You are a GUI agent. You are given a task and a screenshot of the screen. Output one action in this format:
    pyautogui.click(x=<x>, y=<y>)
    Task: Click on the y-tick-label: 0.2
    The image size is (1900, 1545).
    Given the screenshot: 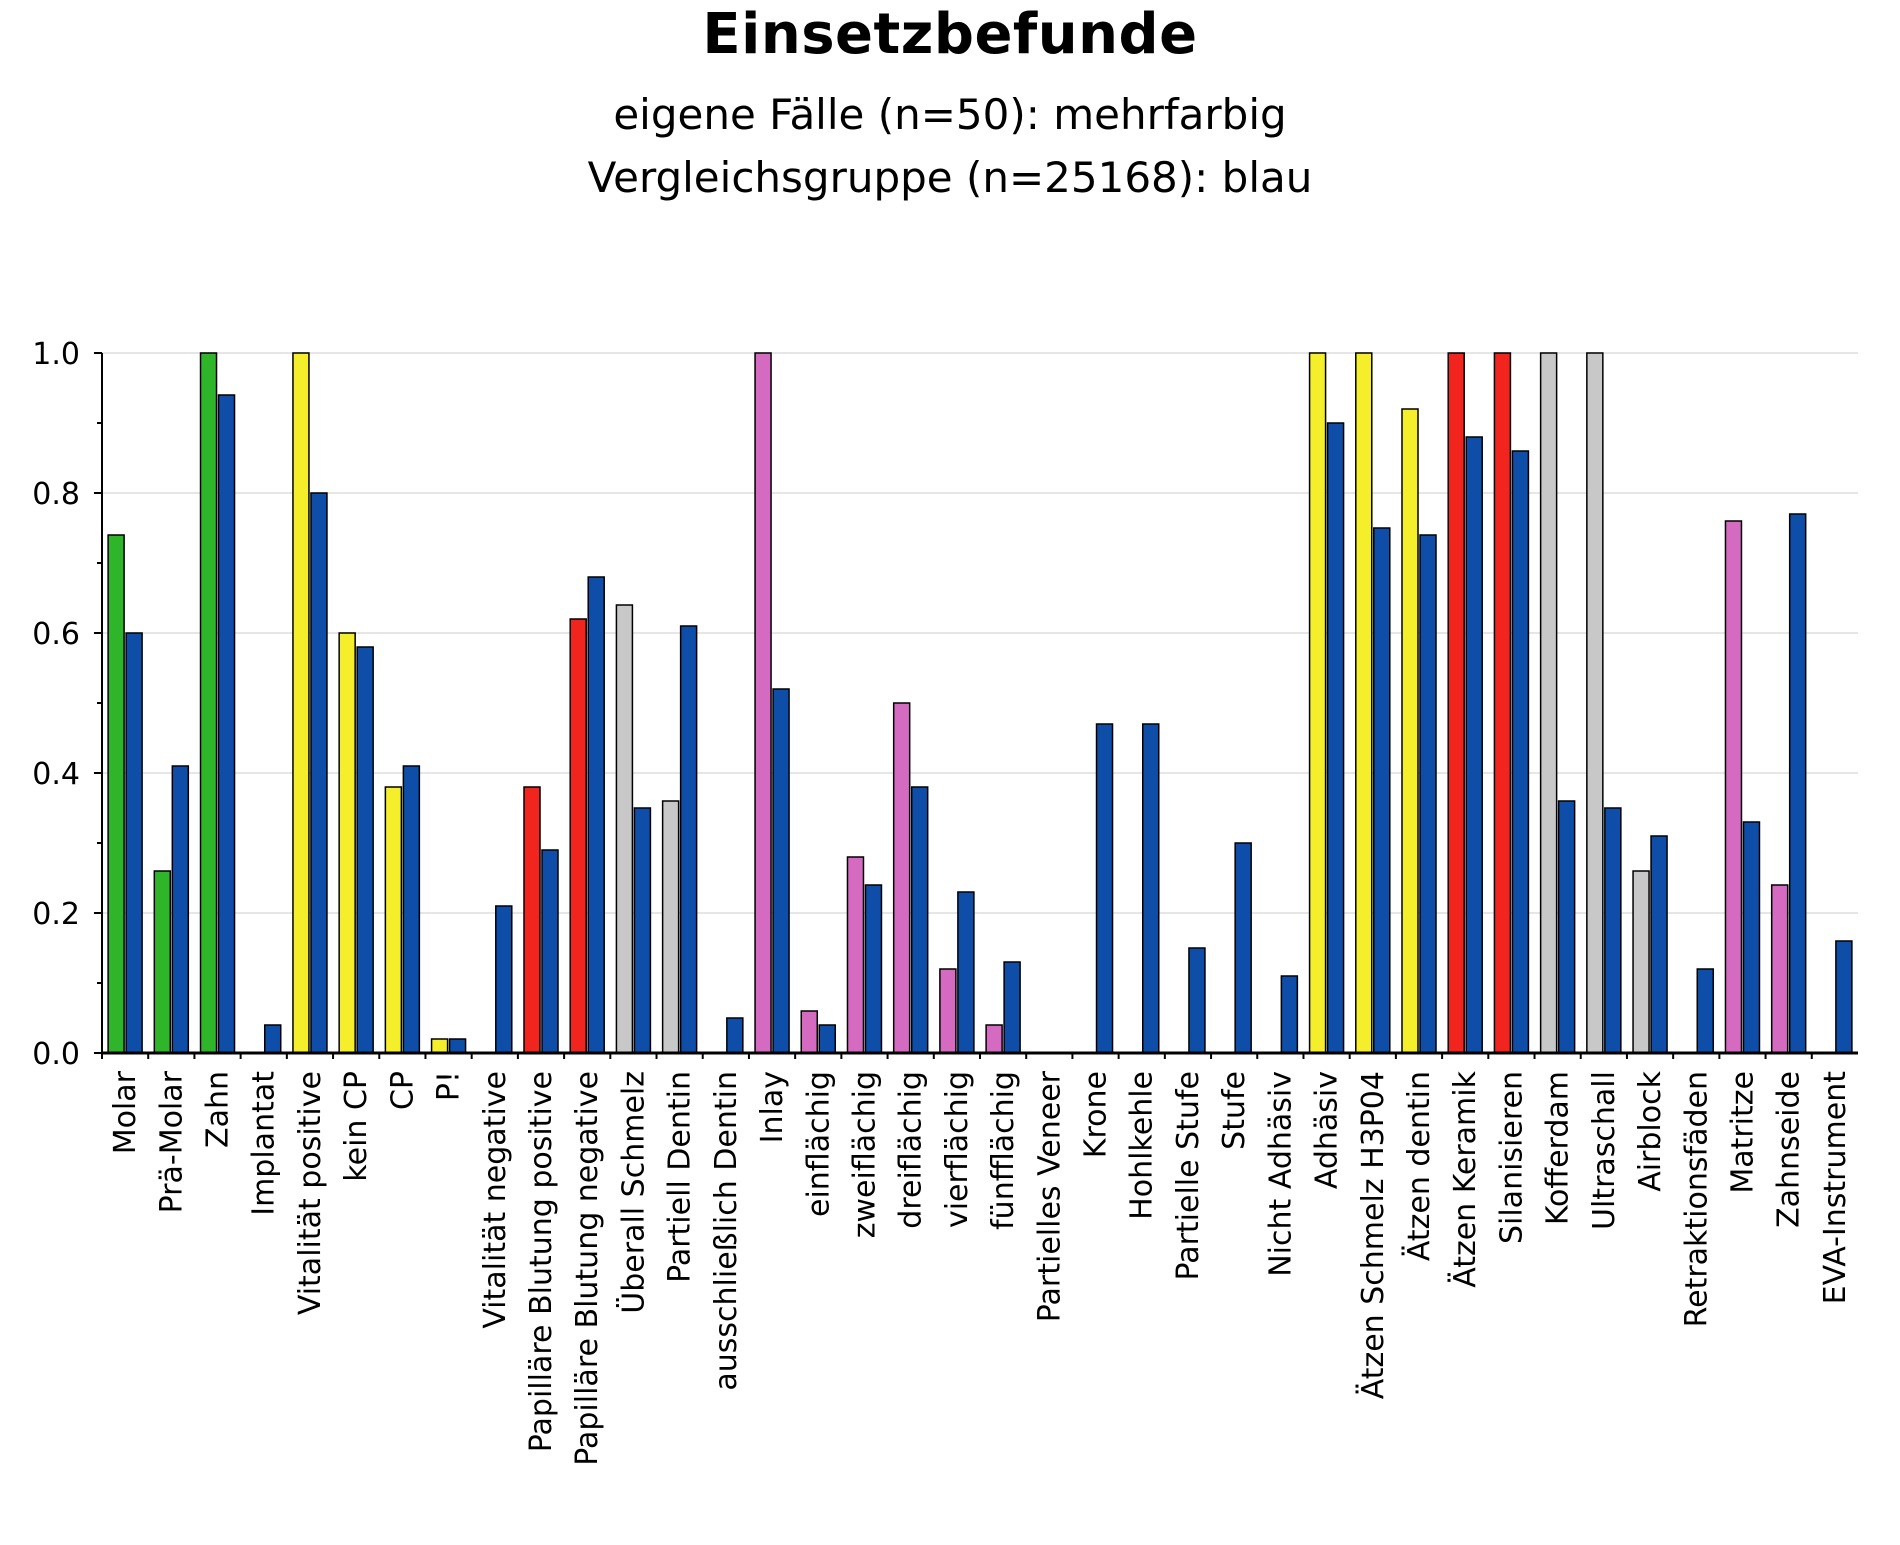 What is the action you would take?
    pyautogui.click(x=56, y=914)
    